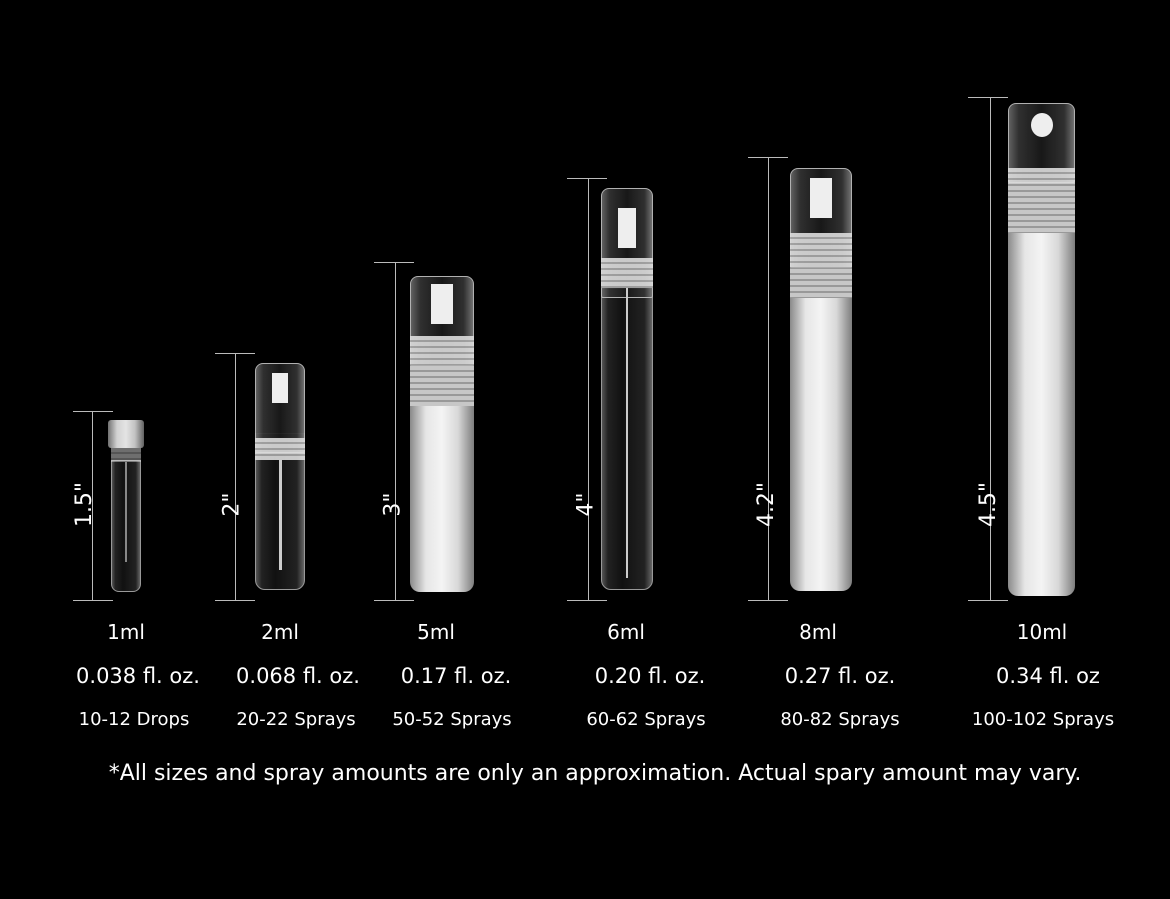  What do you see at coordinates (1042, 632) in the screenshot?
I see `volume-label: 10ml` at bounding box center [1042, 632].